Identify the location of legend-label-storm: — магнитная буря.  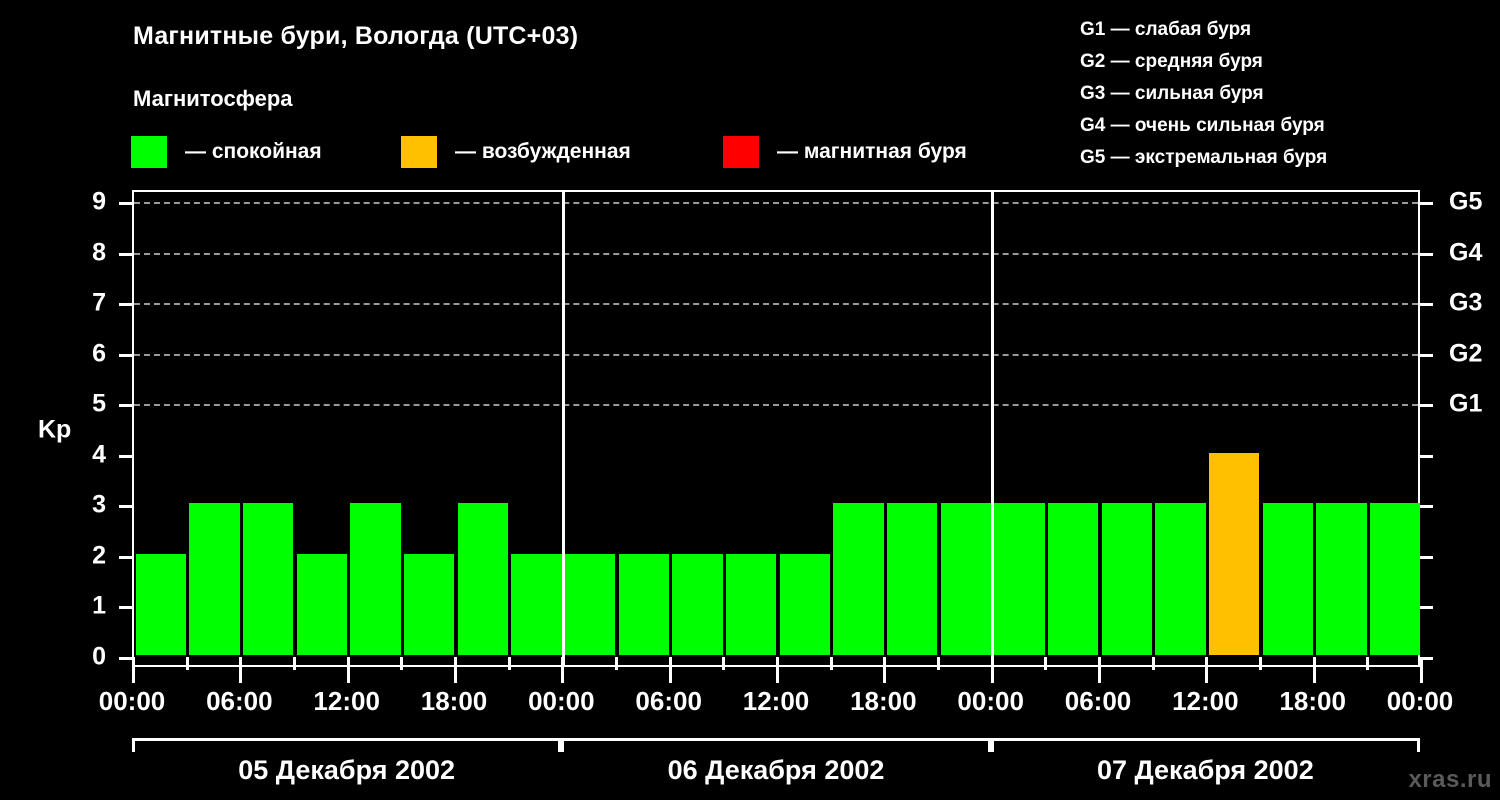
(872, 151).